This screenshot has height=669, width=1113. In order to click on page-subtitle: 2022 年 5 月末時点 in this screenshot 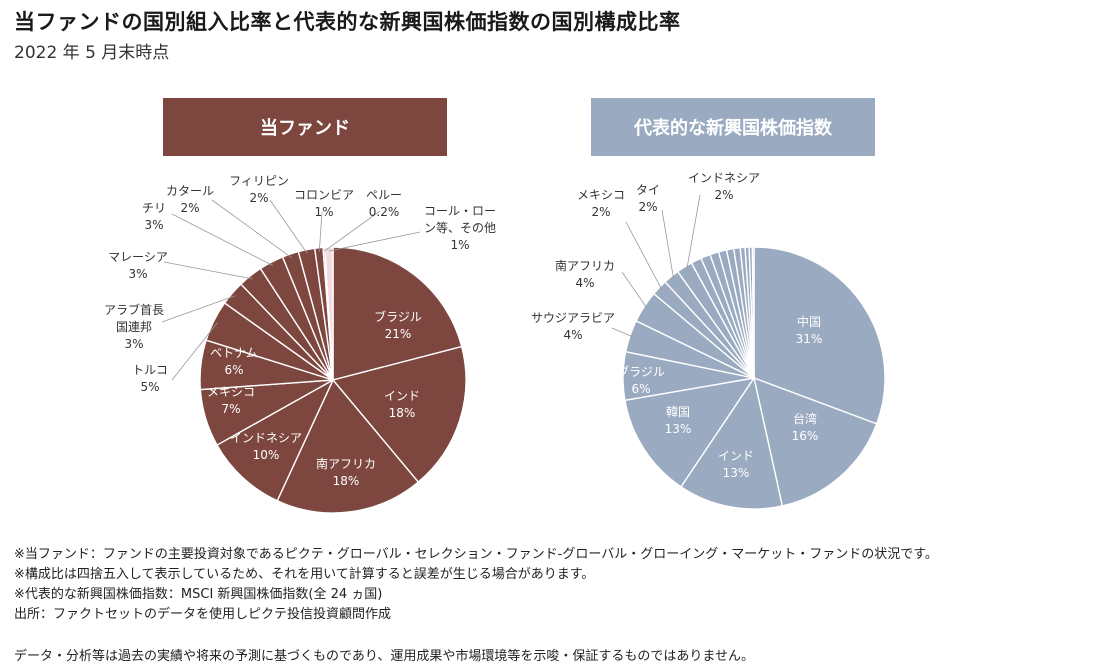, I will do `click(92, 53)`.